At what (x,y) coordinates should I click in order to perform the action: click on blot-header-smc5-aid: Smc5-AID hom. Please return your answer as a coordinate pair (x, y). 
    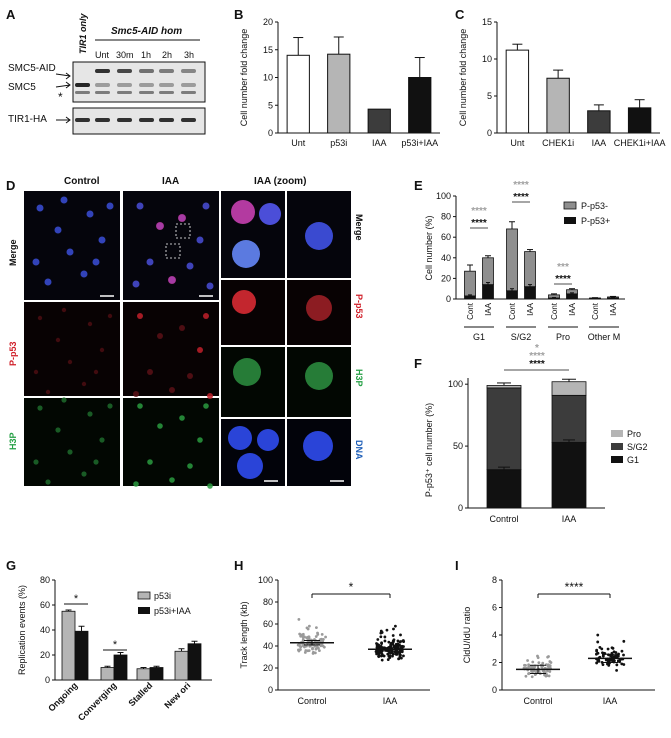
    Looking at the image, I should click on (146, 31).